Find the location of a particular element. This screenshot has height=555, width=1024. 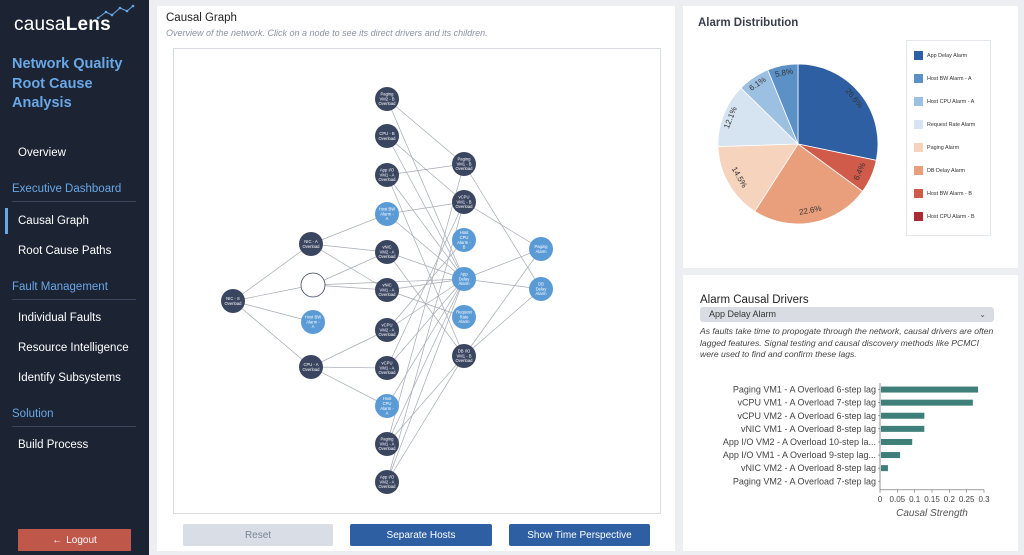

graph-node-label: vNIC VM1 - B Overload is located at coordinates (314, 285).